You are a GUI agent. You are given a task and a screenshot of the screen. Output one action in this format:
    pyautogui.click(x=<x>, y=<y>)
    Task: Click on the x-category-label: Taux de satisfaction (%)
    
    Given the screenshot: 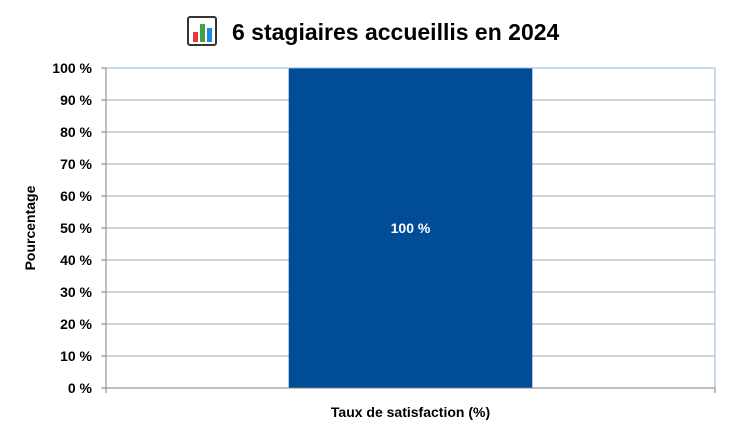 What is the action you would take?
    pyautogui.click(x=410, y=412)
    